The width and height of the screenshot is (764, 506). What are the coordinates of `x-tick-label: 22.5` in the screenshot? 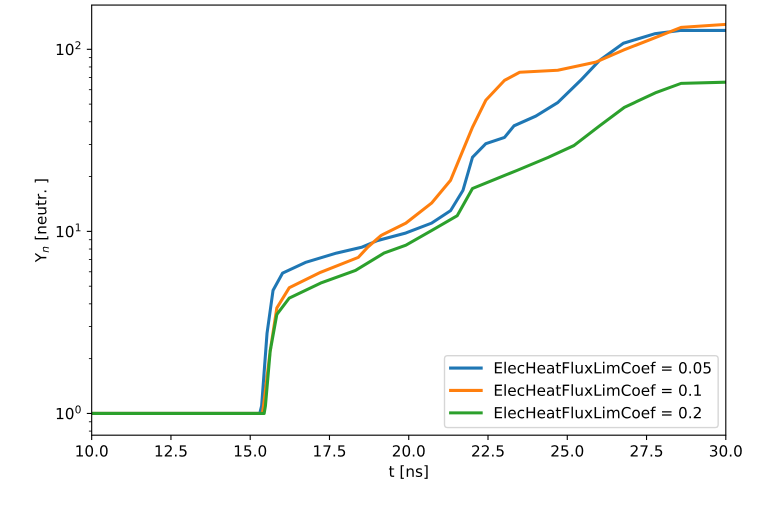 It's located at (488, 451).